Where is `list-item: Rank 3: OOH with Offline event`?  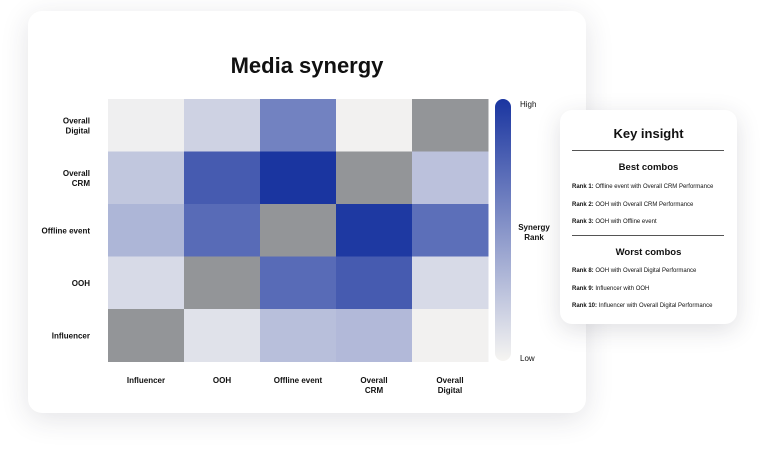
list-item: Rank 3: OOH with Offline event is located at coordinates (614, 222).